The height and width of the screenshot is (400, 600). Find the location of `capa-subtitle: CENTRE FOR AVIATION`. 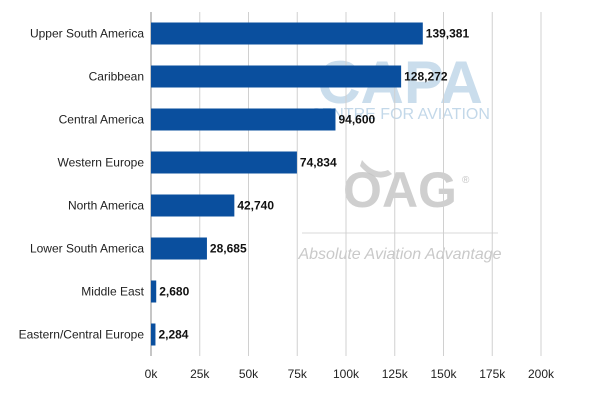

capa-subtitle: CENTRE FOR AVIATION is located at coordinates (400, 114).